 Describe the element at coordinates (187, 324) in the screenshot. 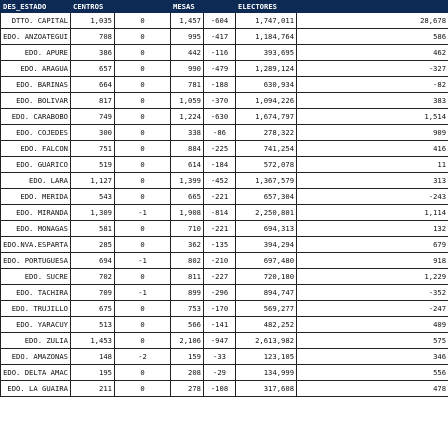

I see `cell-mesas: 566` at that location.